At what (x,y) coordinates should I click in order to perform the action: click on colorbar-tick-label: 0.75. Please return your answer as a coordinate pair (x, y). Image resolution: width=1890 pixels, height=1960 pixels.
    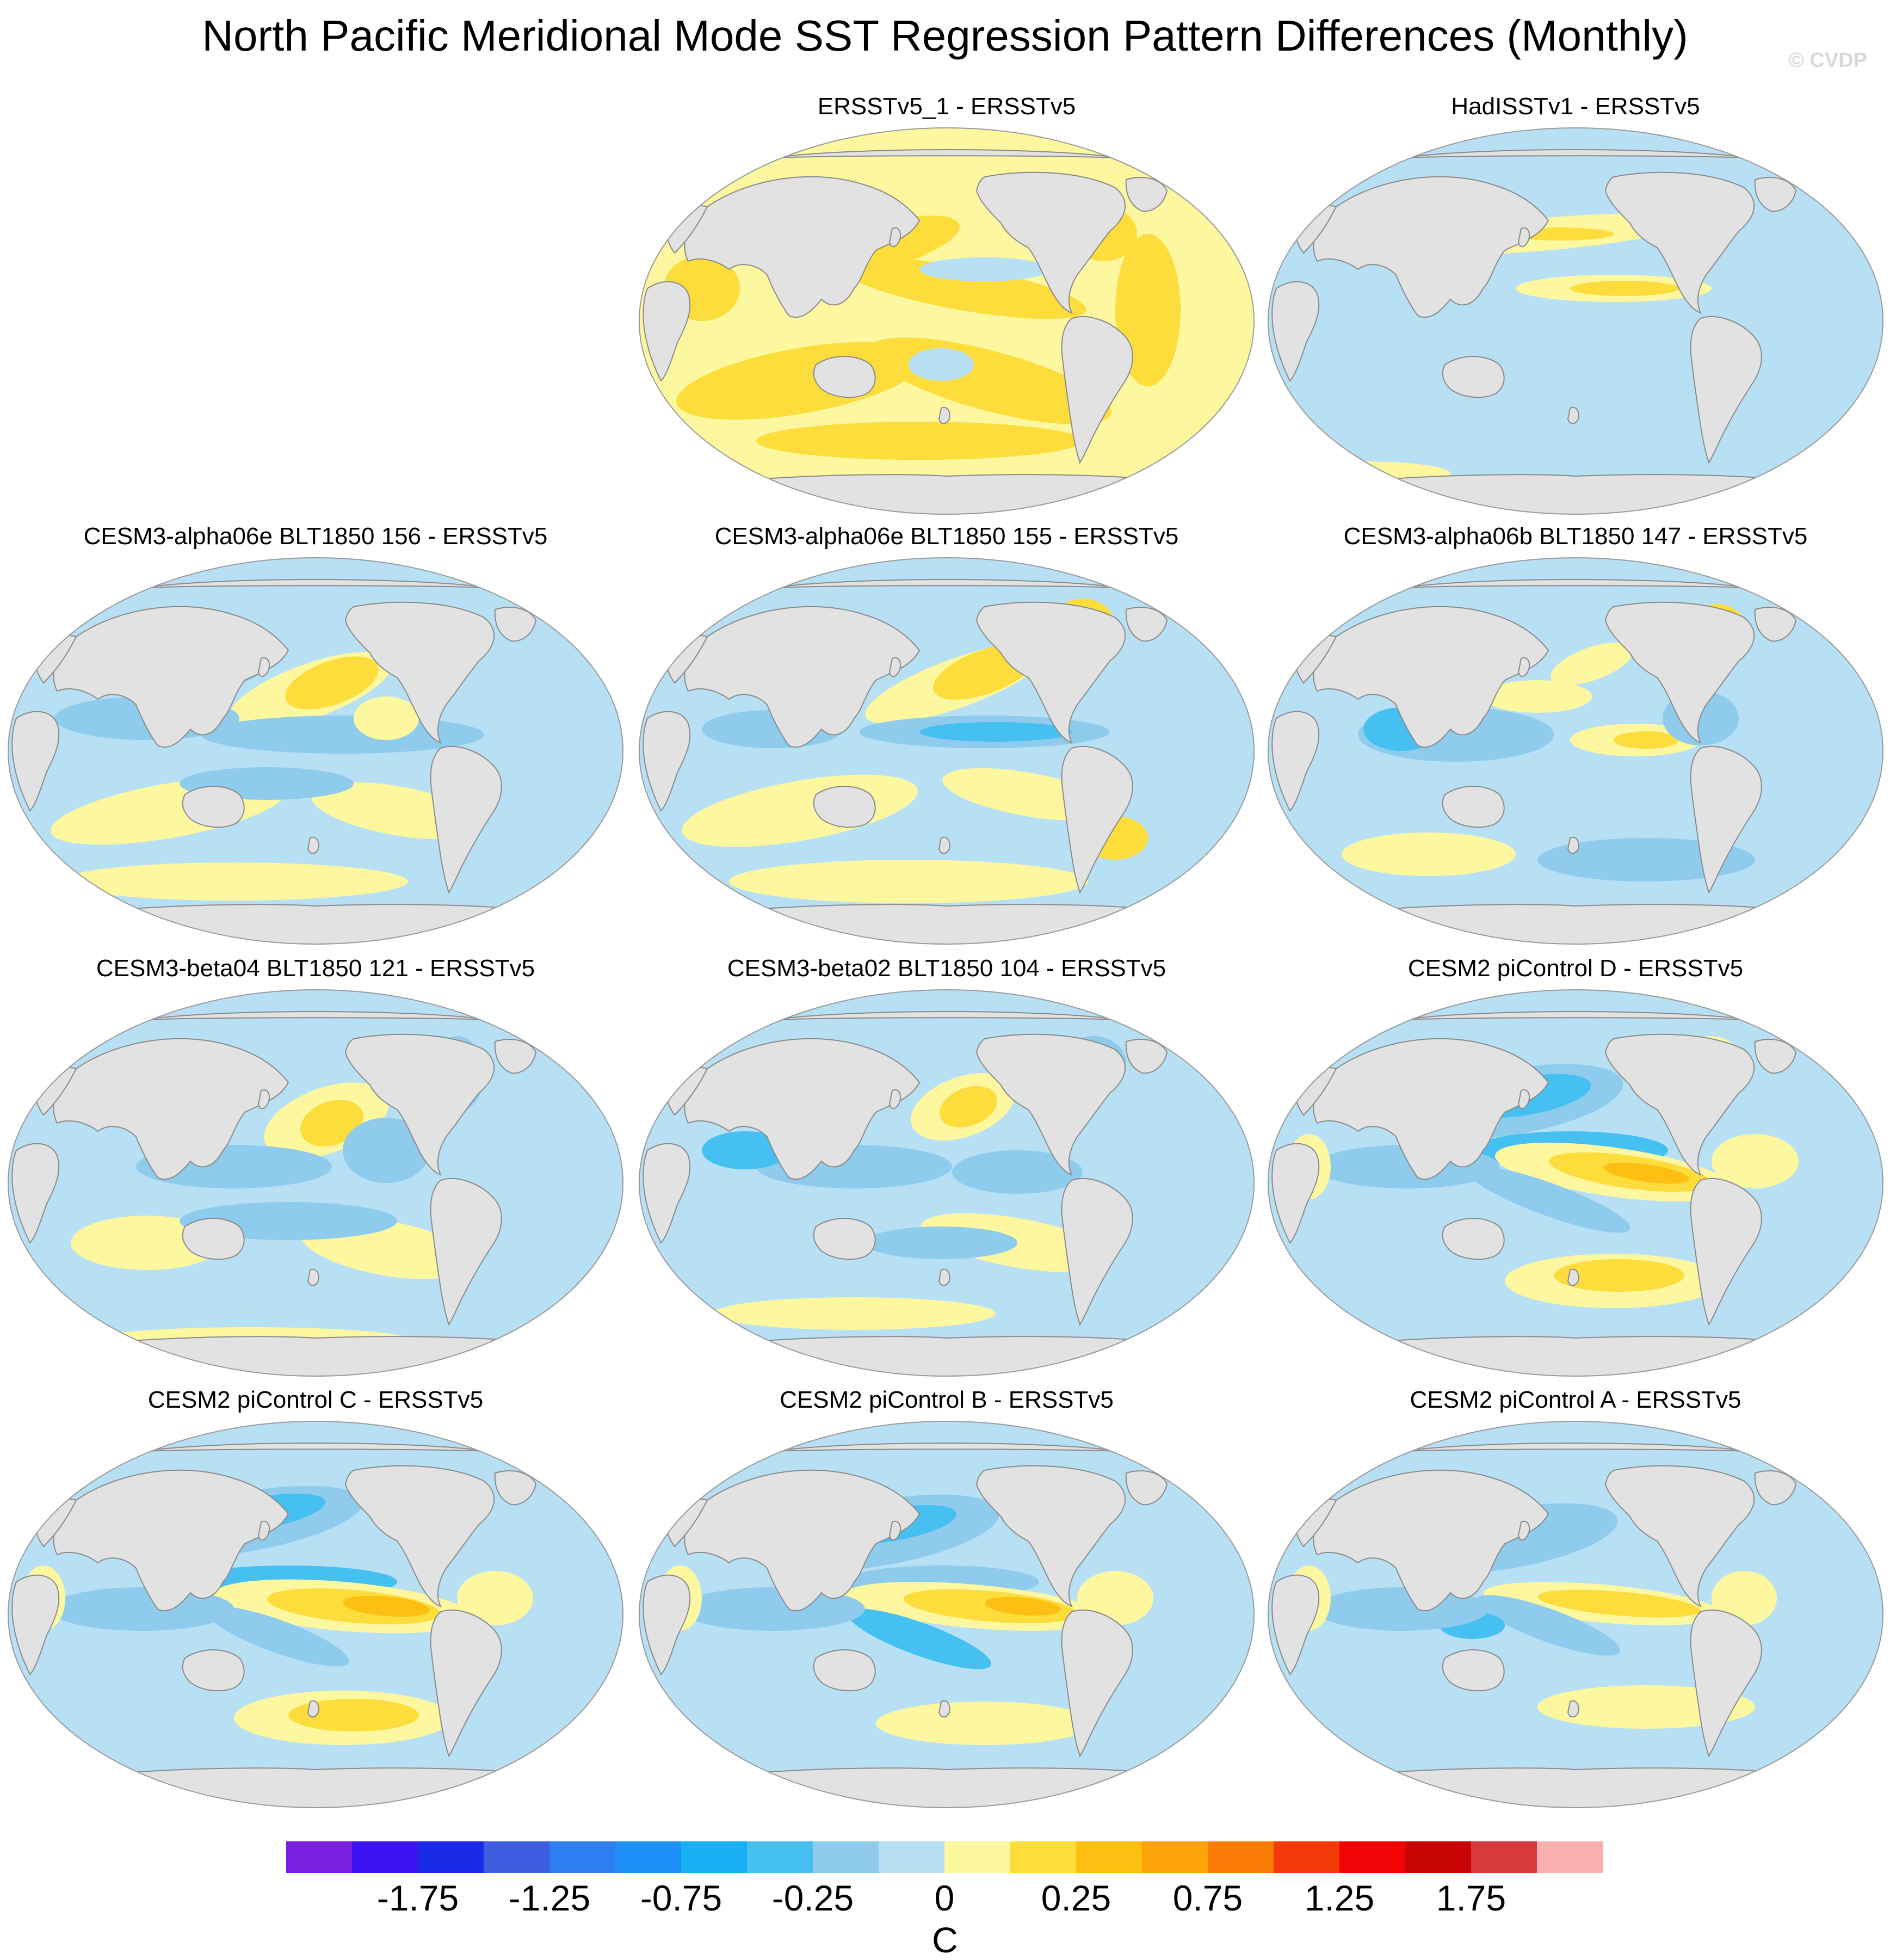
    Looking at the image, I should click on (1207, 1898).